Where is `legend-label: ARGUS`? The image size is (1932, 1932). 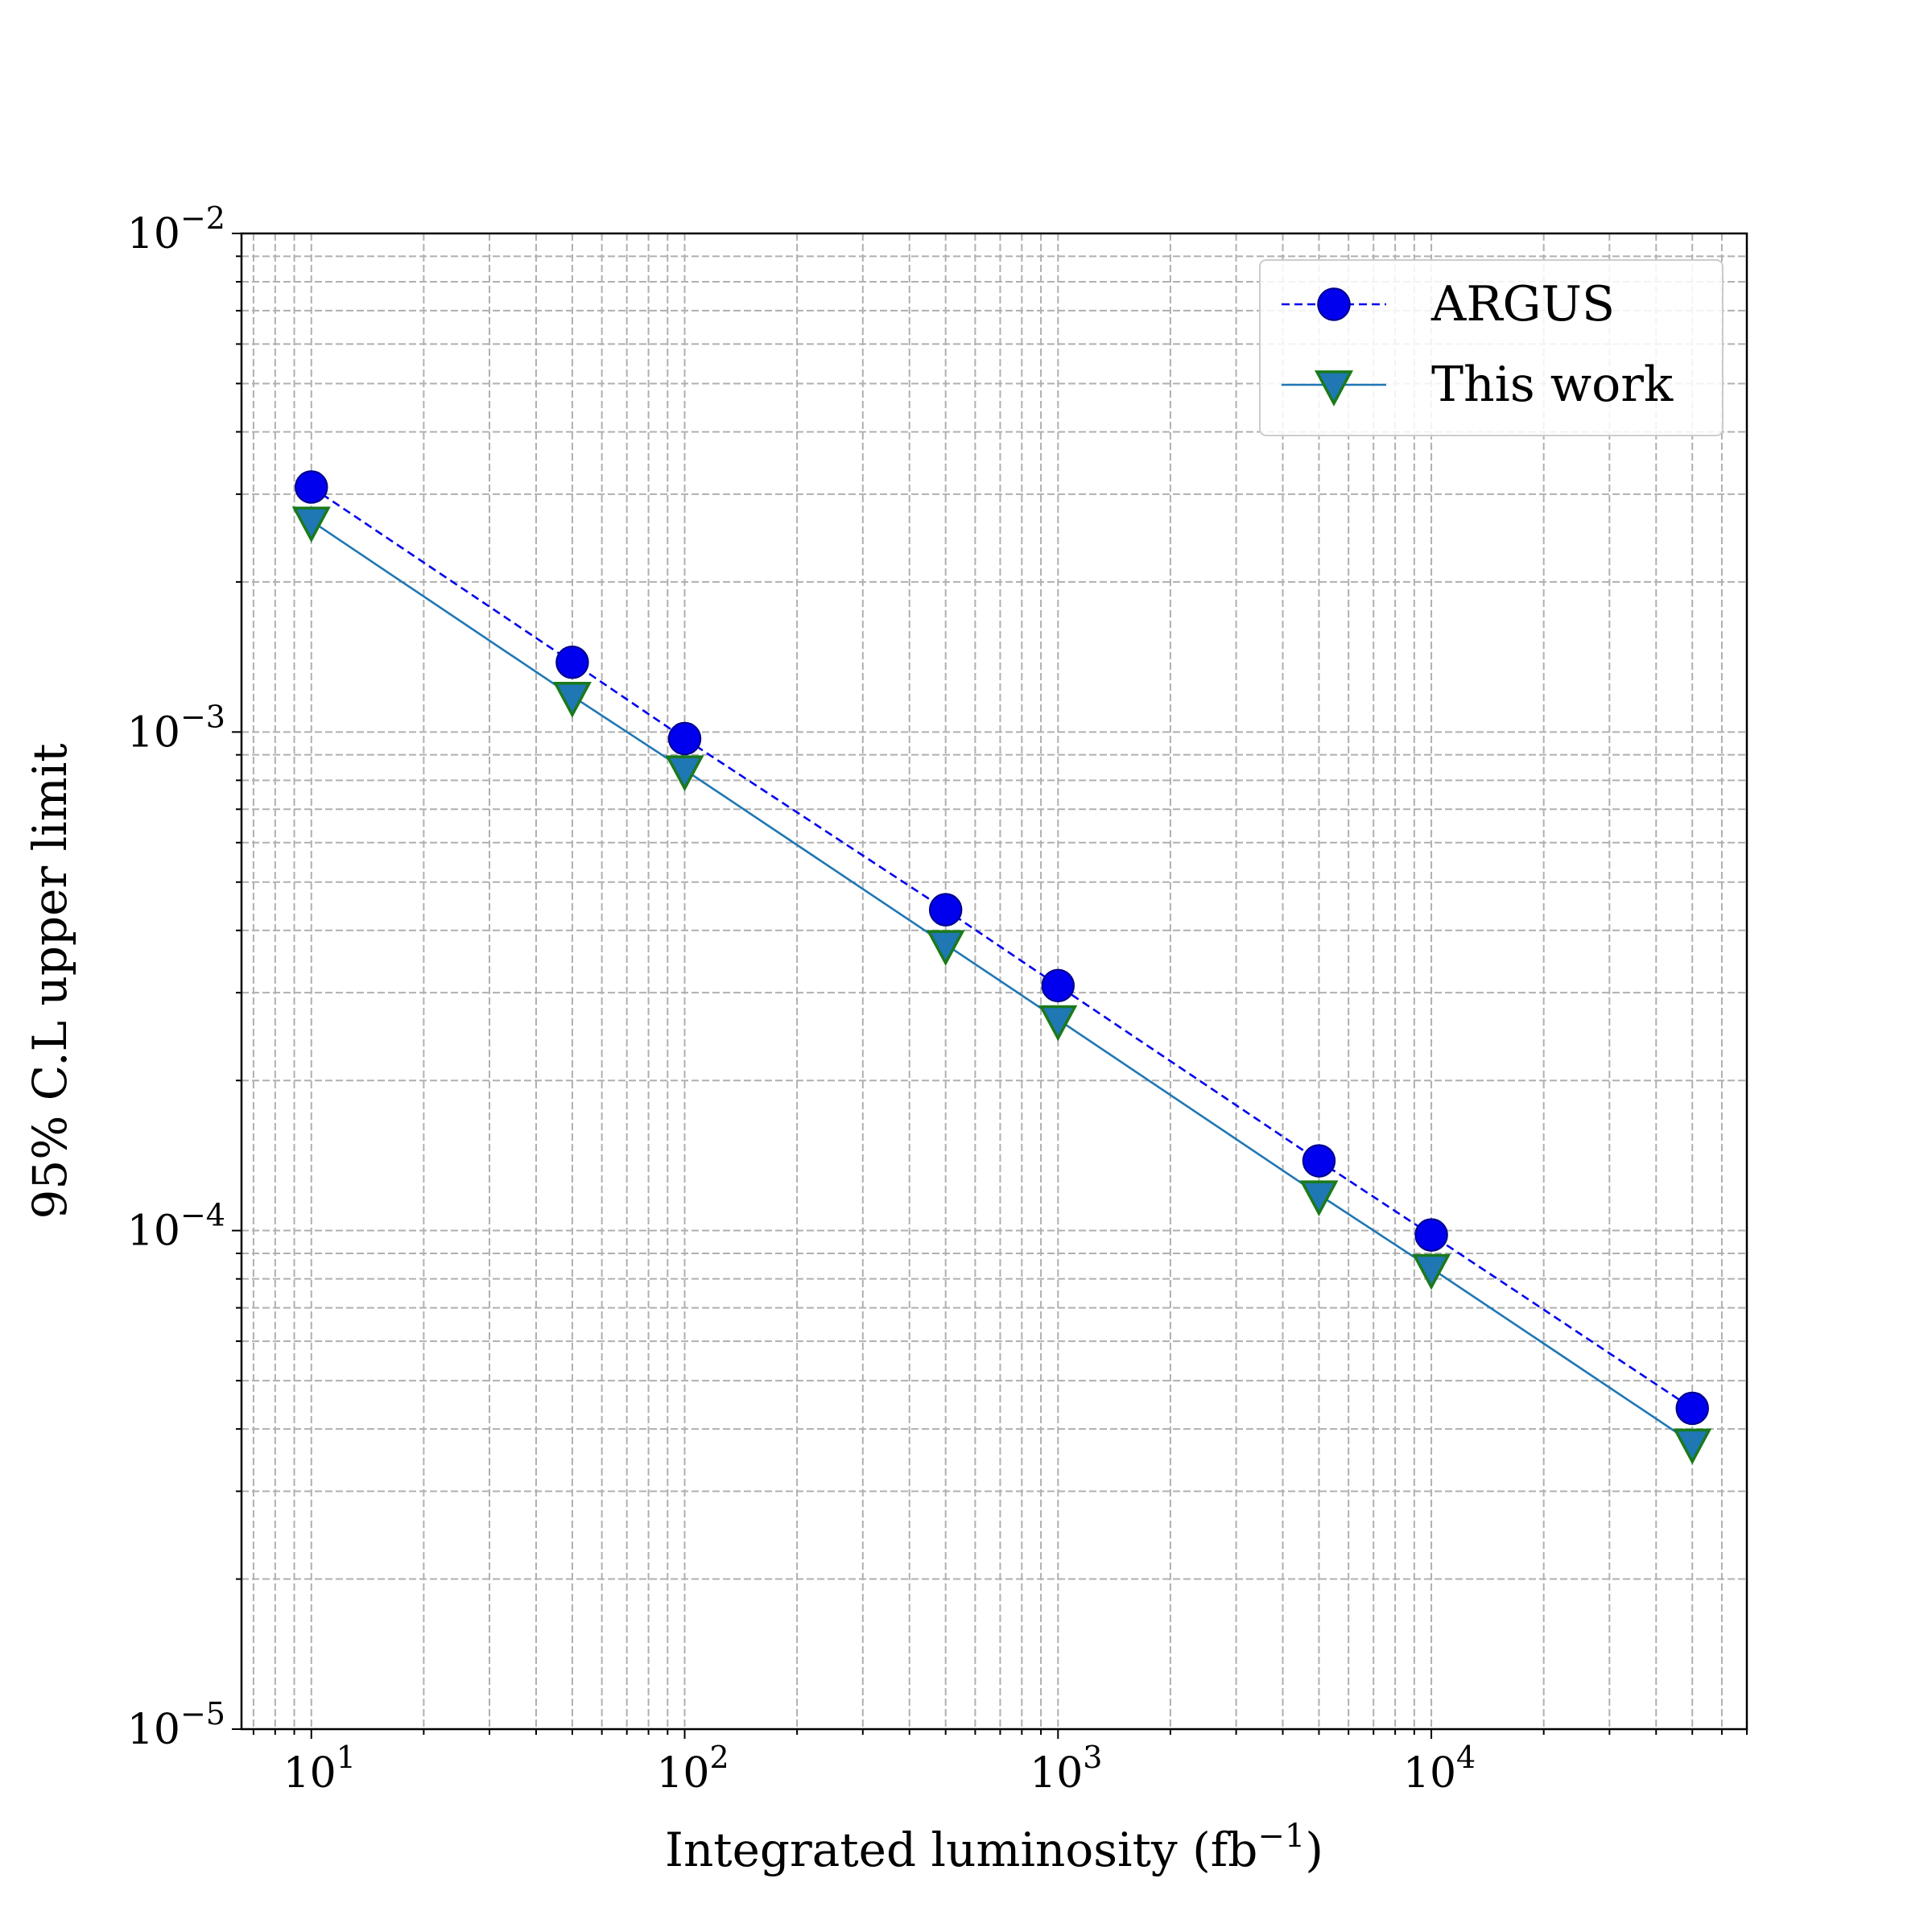
legend-label: ARGUS is located at coordinates (1522, 304).